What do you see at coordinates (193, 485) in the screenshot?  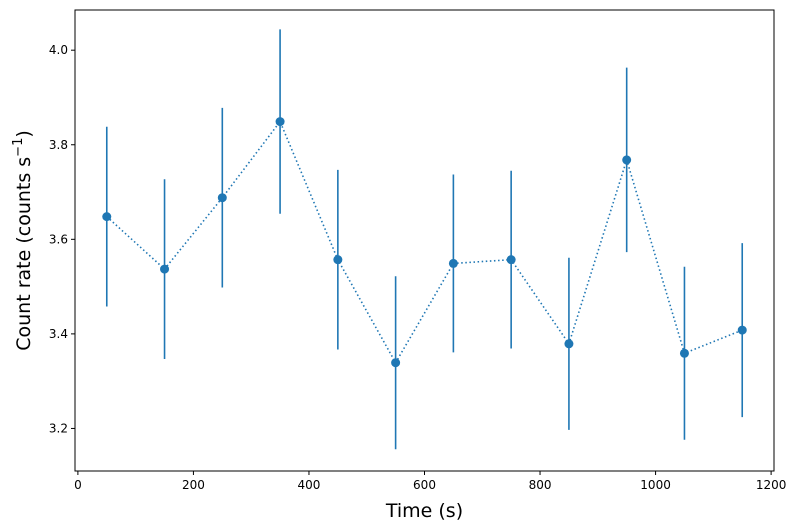 I see `x-tick-label: 200` at bounding box center [193, 485].